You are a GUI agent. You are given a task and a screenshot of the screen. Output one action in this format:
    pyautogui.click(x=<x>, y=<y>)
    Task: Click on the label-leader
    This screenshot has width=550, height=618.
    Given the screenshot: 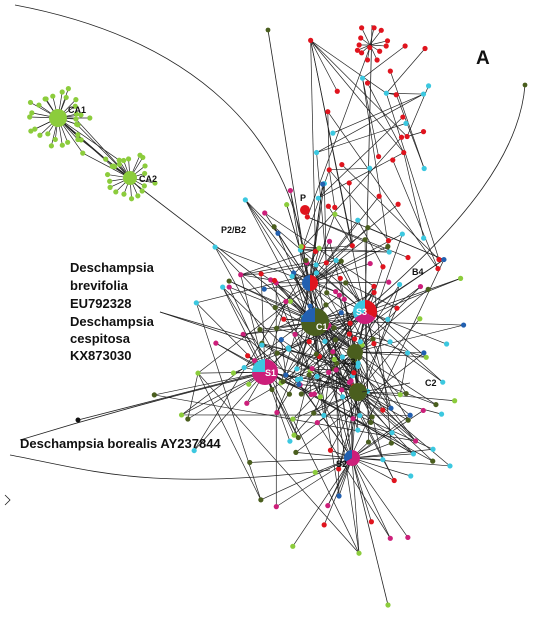 What is the action you would take?
    pyautogui.click(x=207, y=326)
    